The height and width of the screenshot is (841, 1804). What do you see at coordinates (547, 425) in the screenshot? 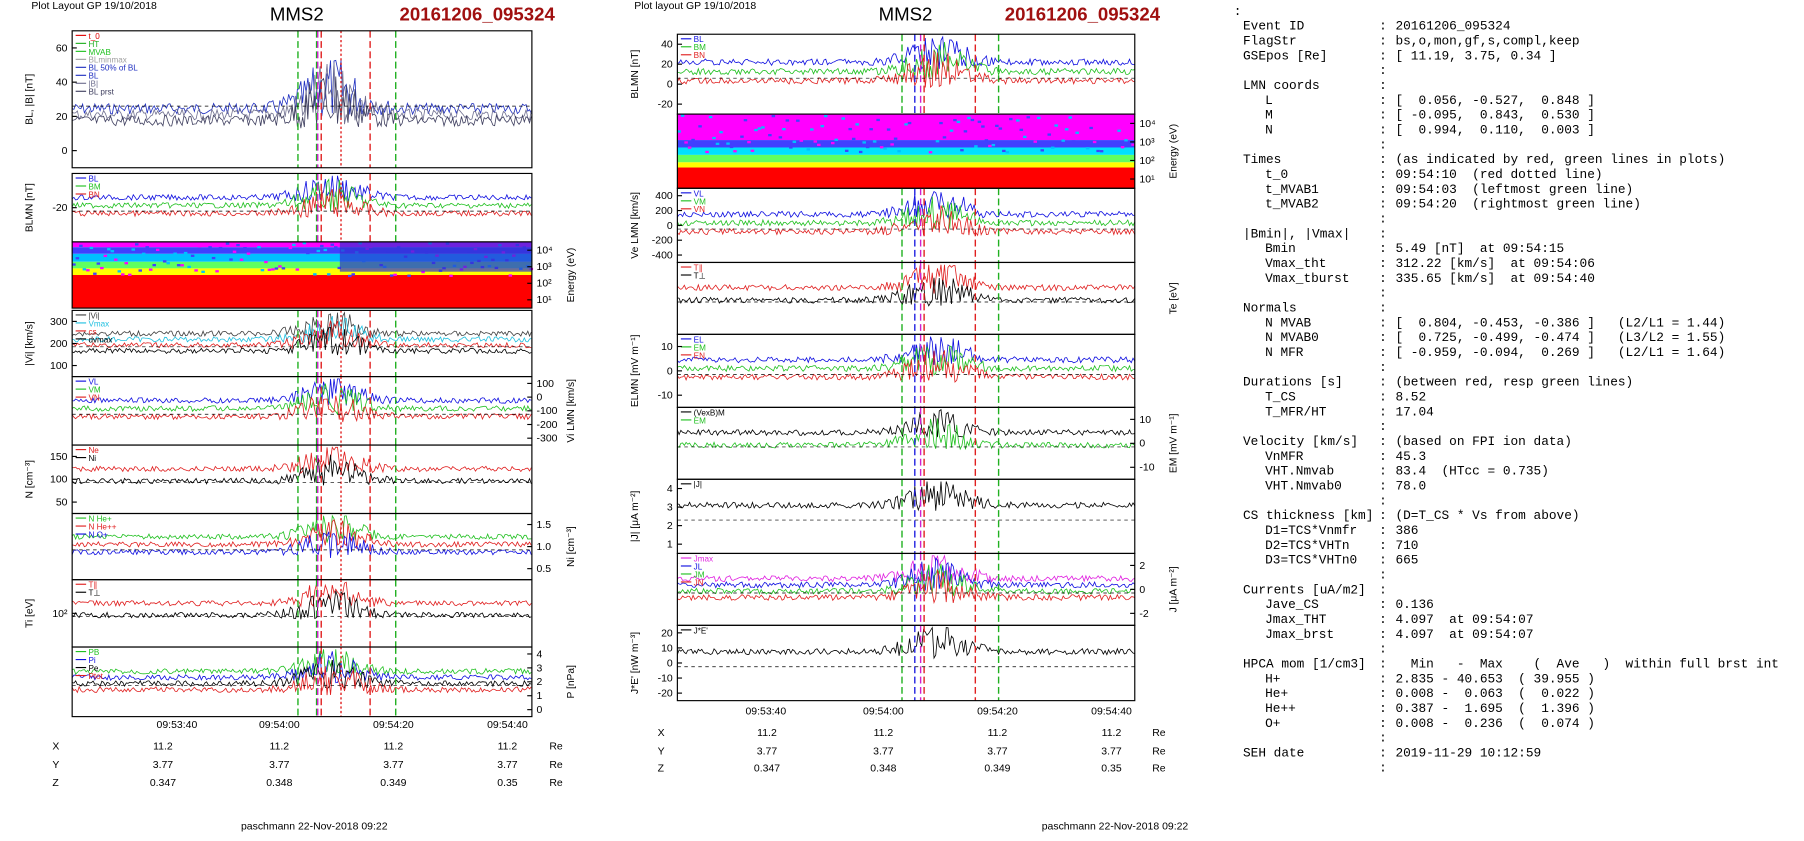
I see `tick-label: -200` at bounding box center [547, 425].